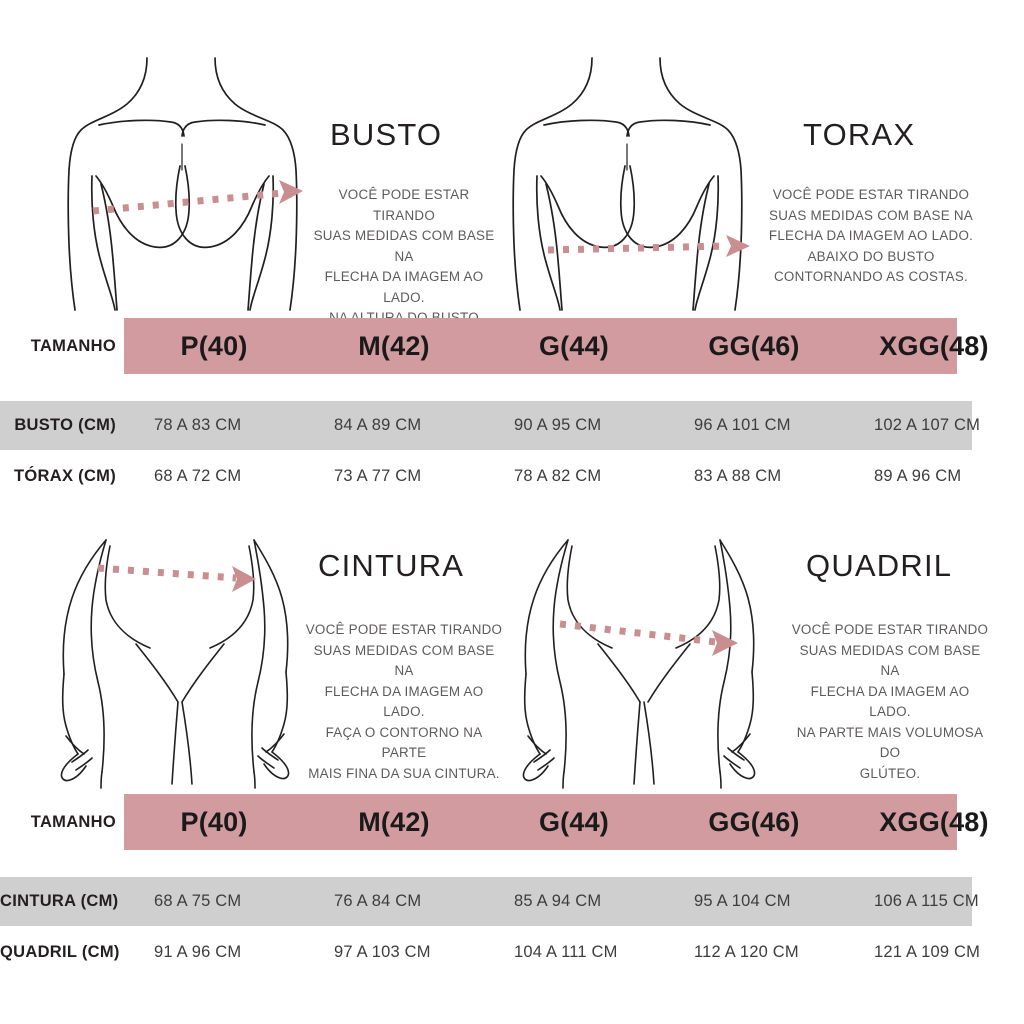 This screenshot has width=1024, height=1024. Describe the element at coordinates (386, 134) in the screenshot. I see `busto-title: BUSTO` at that location.